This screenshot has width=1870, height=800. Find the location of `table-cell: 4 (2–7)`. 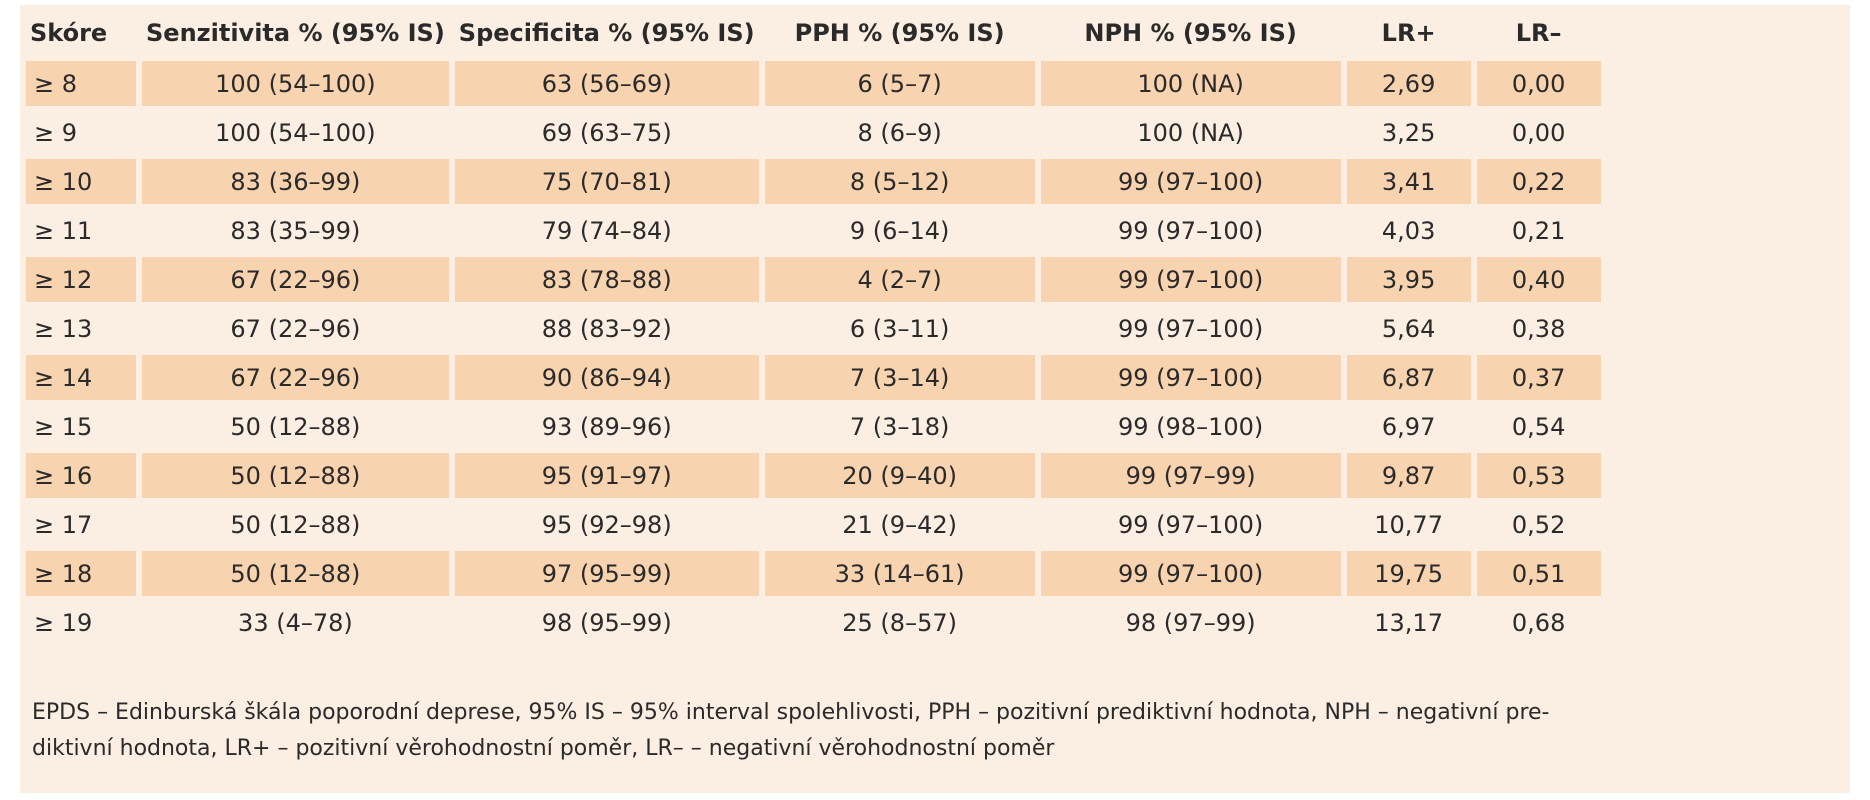

table-cell: 4 (2–7) is located at coordinates (899, 279).